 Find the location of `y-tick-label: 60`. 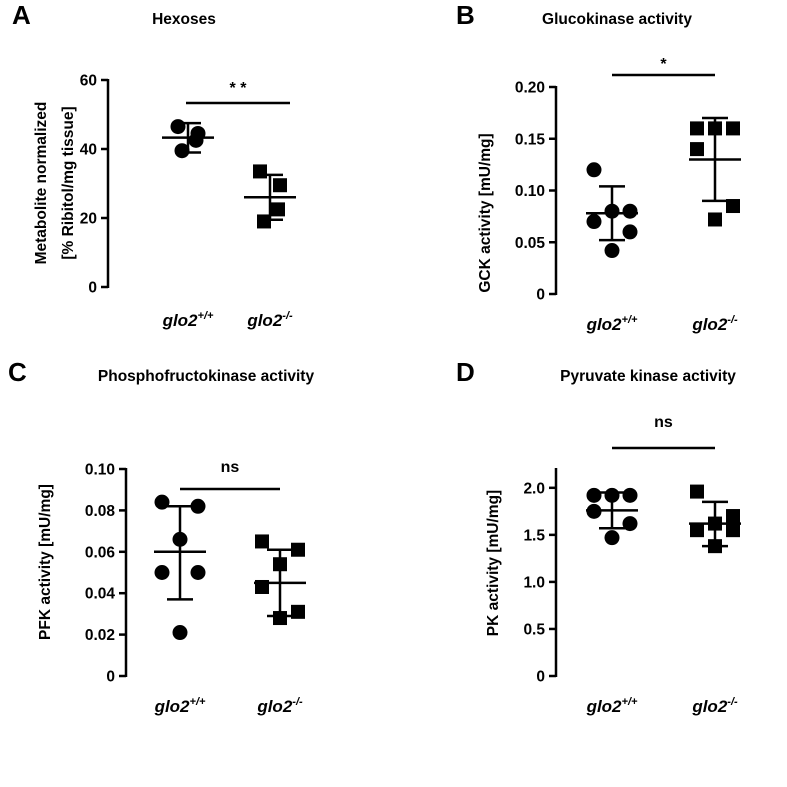

y-tick-label: 60 is located at coordinates (88, 81).